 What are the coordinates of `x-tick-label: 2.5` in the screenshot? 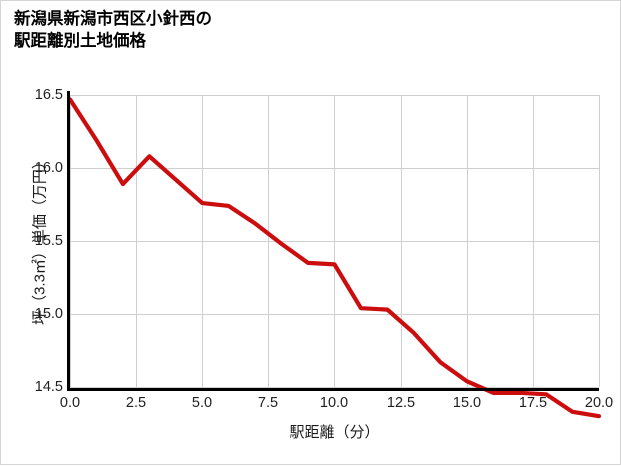 It's located at (136, 403).